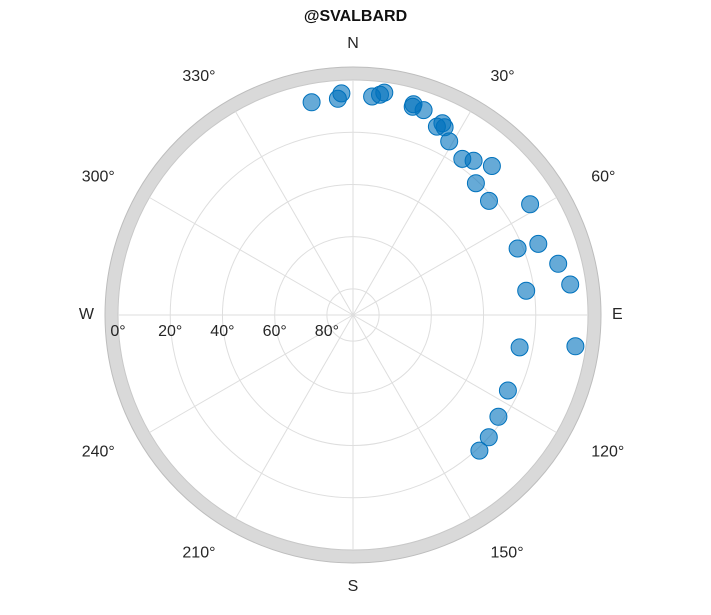 This screenshot has width=711, height=615. What do you see at coordinates (198, 76) in the screenshot?
I see `angle-tick-label: 330°` at bounding box center [198, 76].